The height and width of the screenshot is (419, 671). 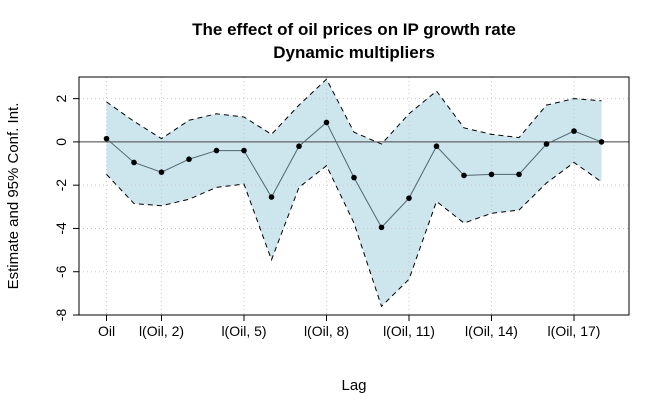 I want to click on y-tick-label: 2, so click(x=61, y=99).